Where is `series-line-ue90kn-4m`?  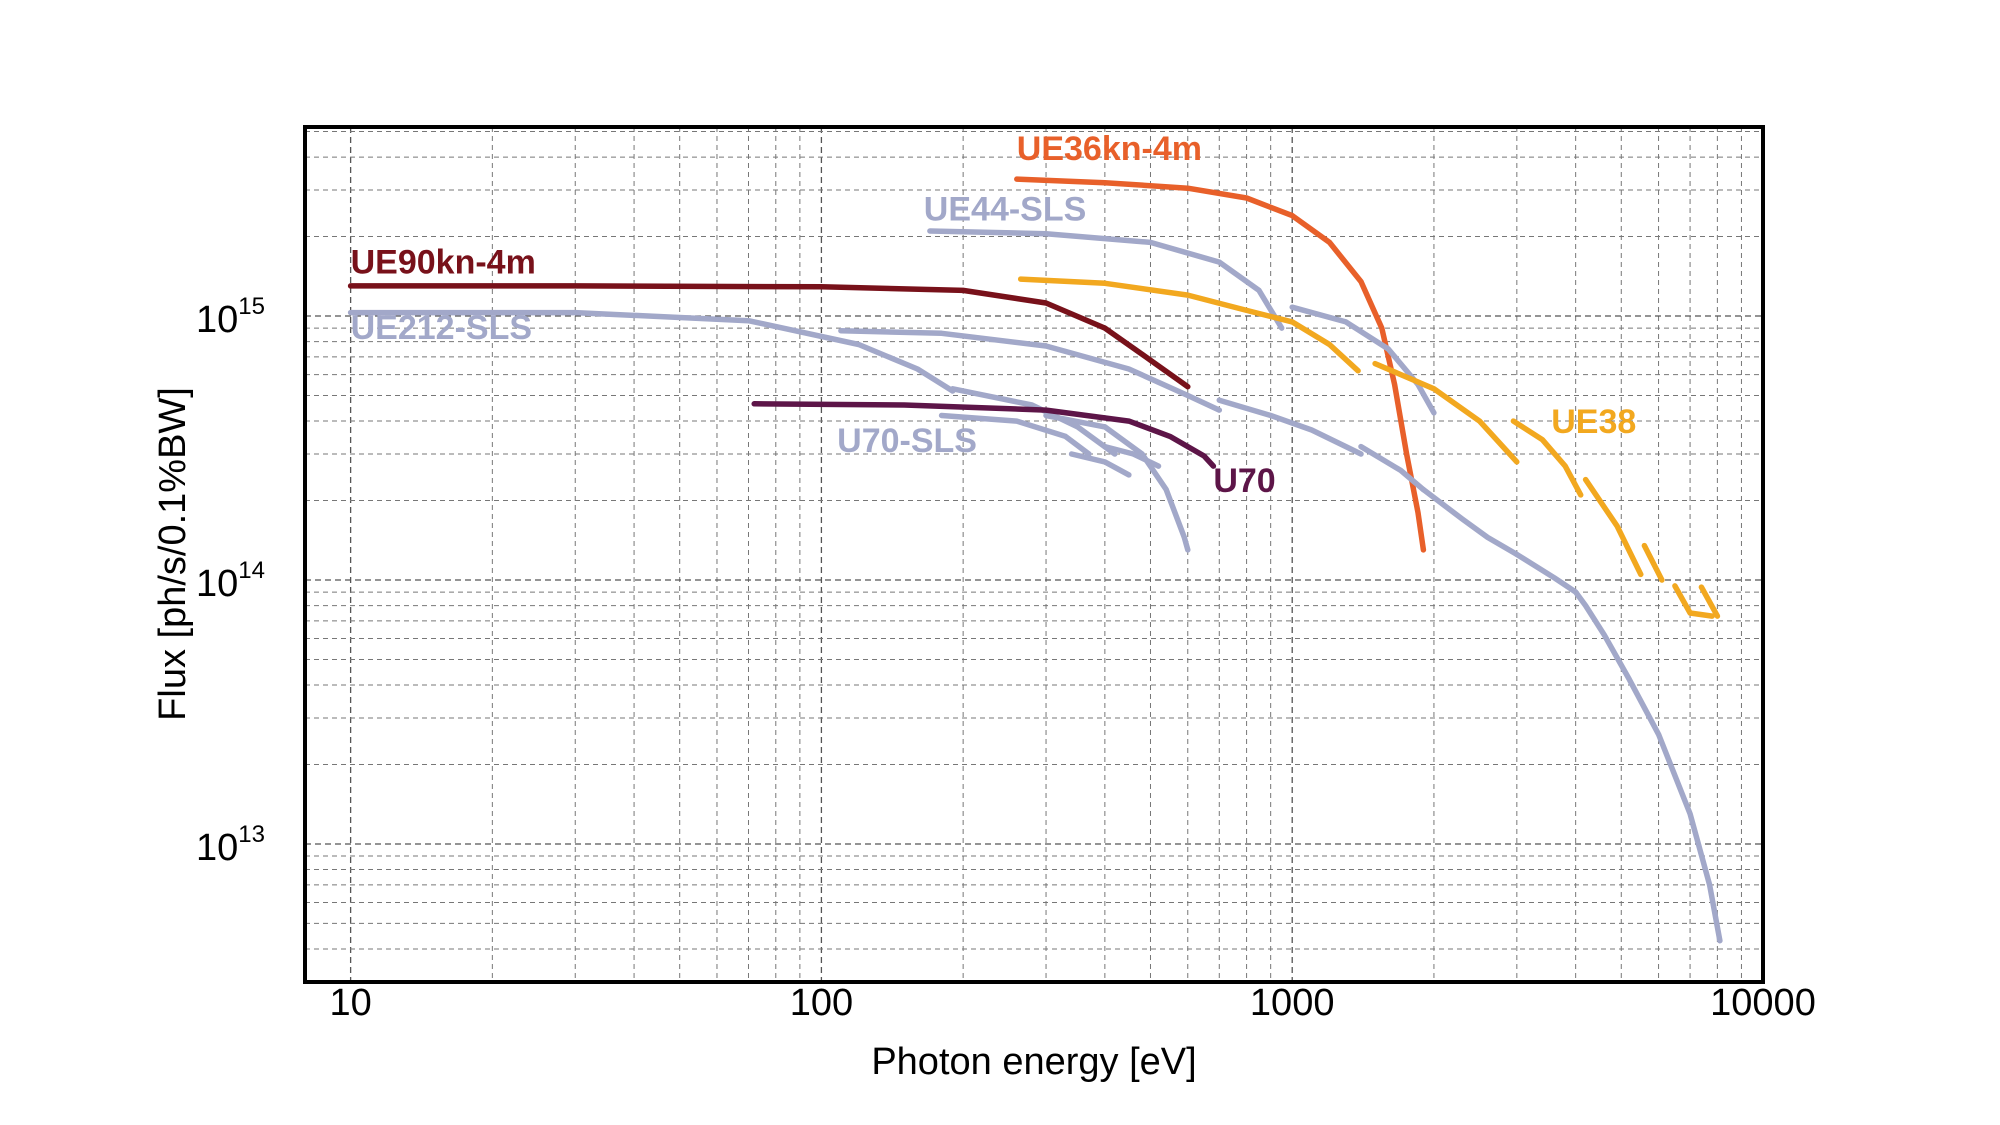 series-line-ue90kn-4m is located at coordinates (769, 336).